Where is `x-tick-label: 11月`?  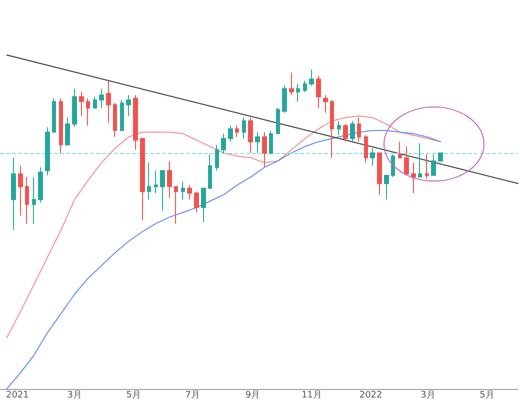 x-tick-label: 11月 is located at coordinates (312, 395).